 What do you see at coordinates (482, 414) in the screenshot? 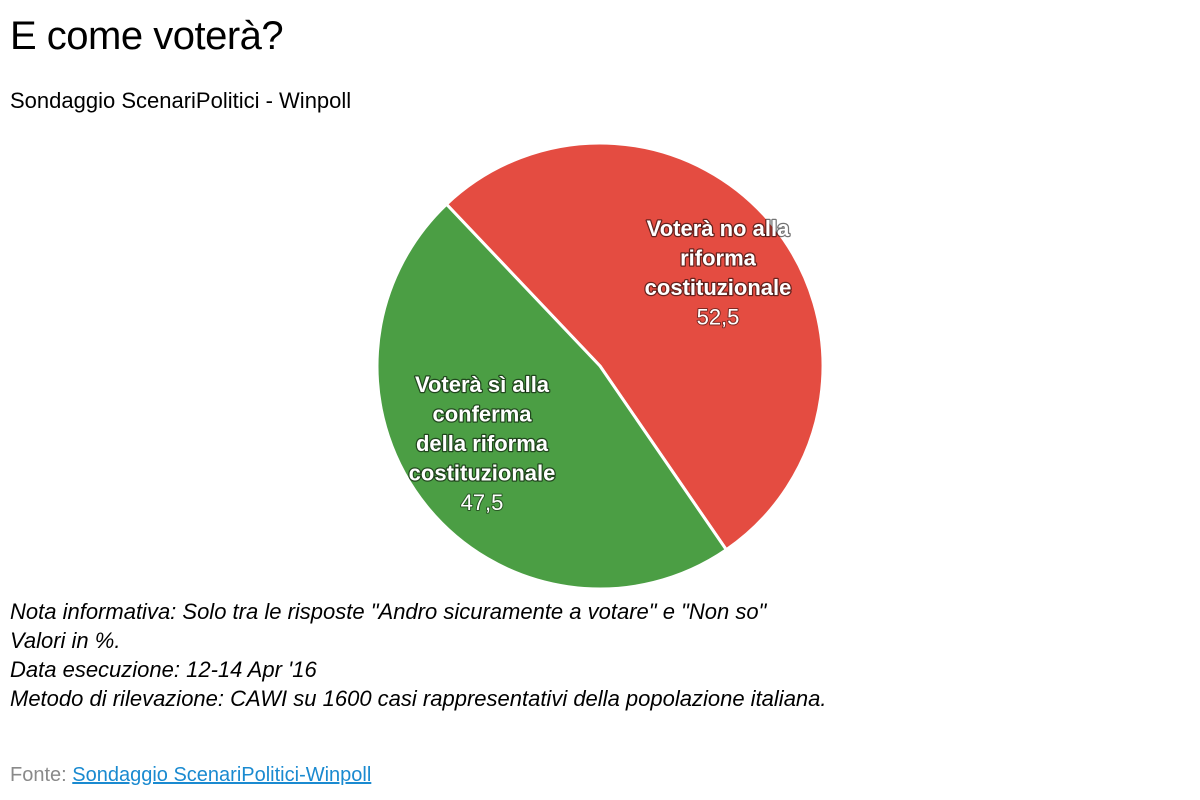
I see `slice-label-line: conferma` at bounding box center [482, 414].